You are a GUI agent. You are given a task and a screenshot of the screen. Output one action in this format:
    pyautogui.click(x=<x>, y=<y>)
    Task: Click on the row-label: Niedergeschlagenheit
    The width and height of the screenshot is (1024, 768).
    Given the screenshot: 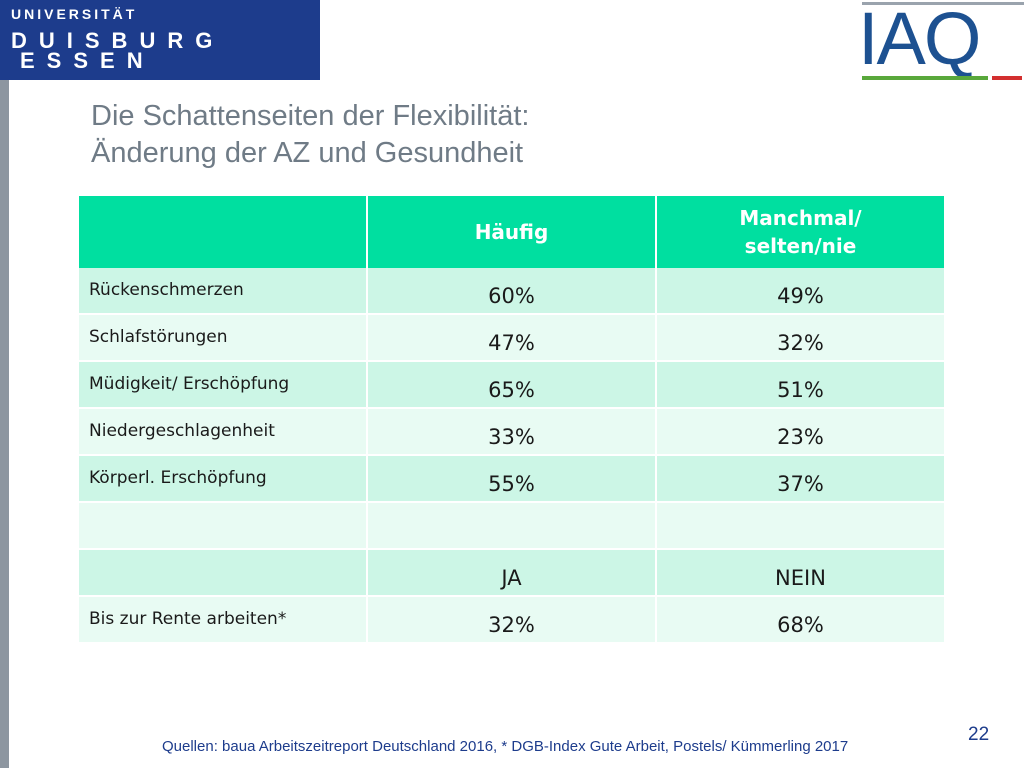 What is the action you would take?
    pyautogui.click(x=222, y=432)
    